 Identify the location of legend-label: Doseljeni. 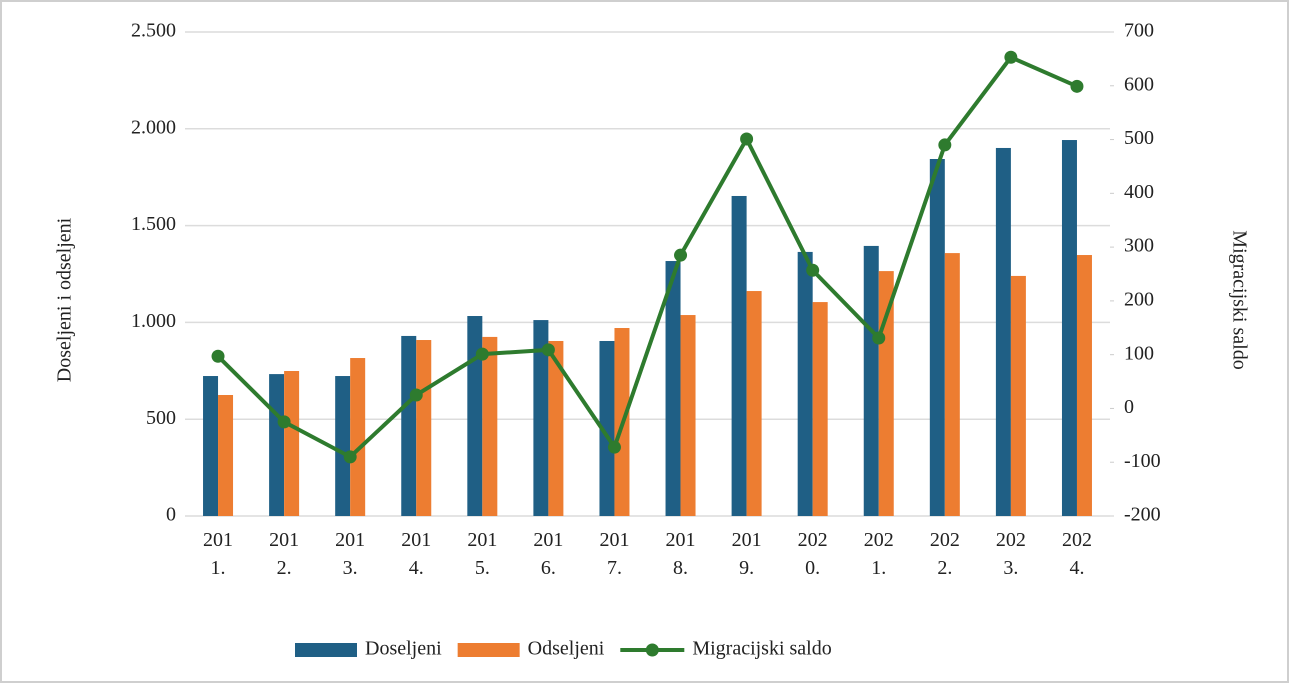
(403, 649).